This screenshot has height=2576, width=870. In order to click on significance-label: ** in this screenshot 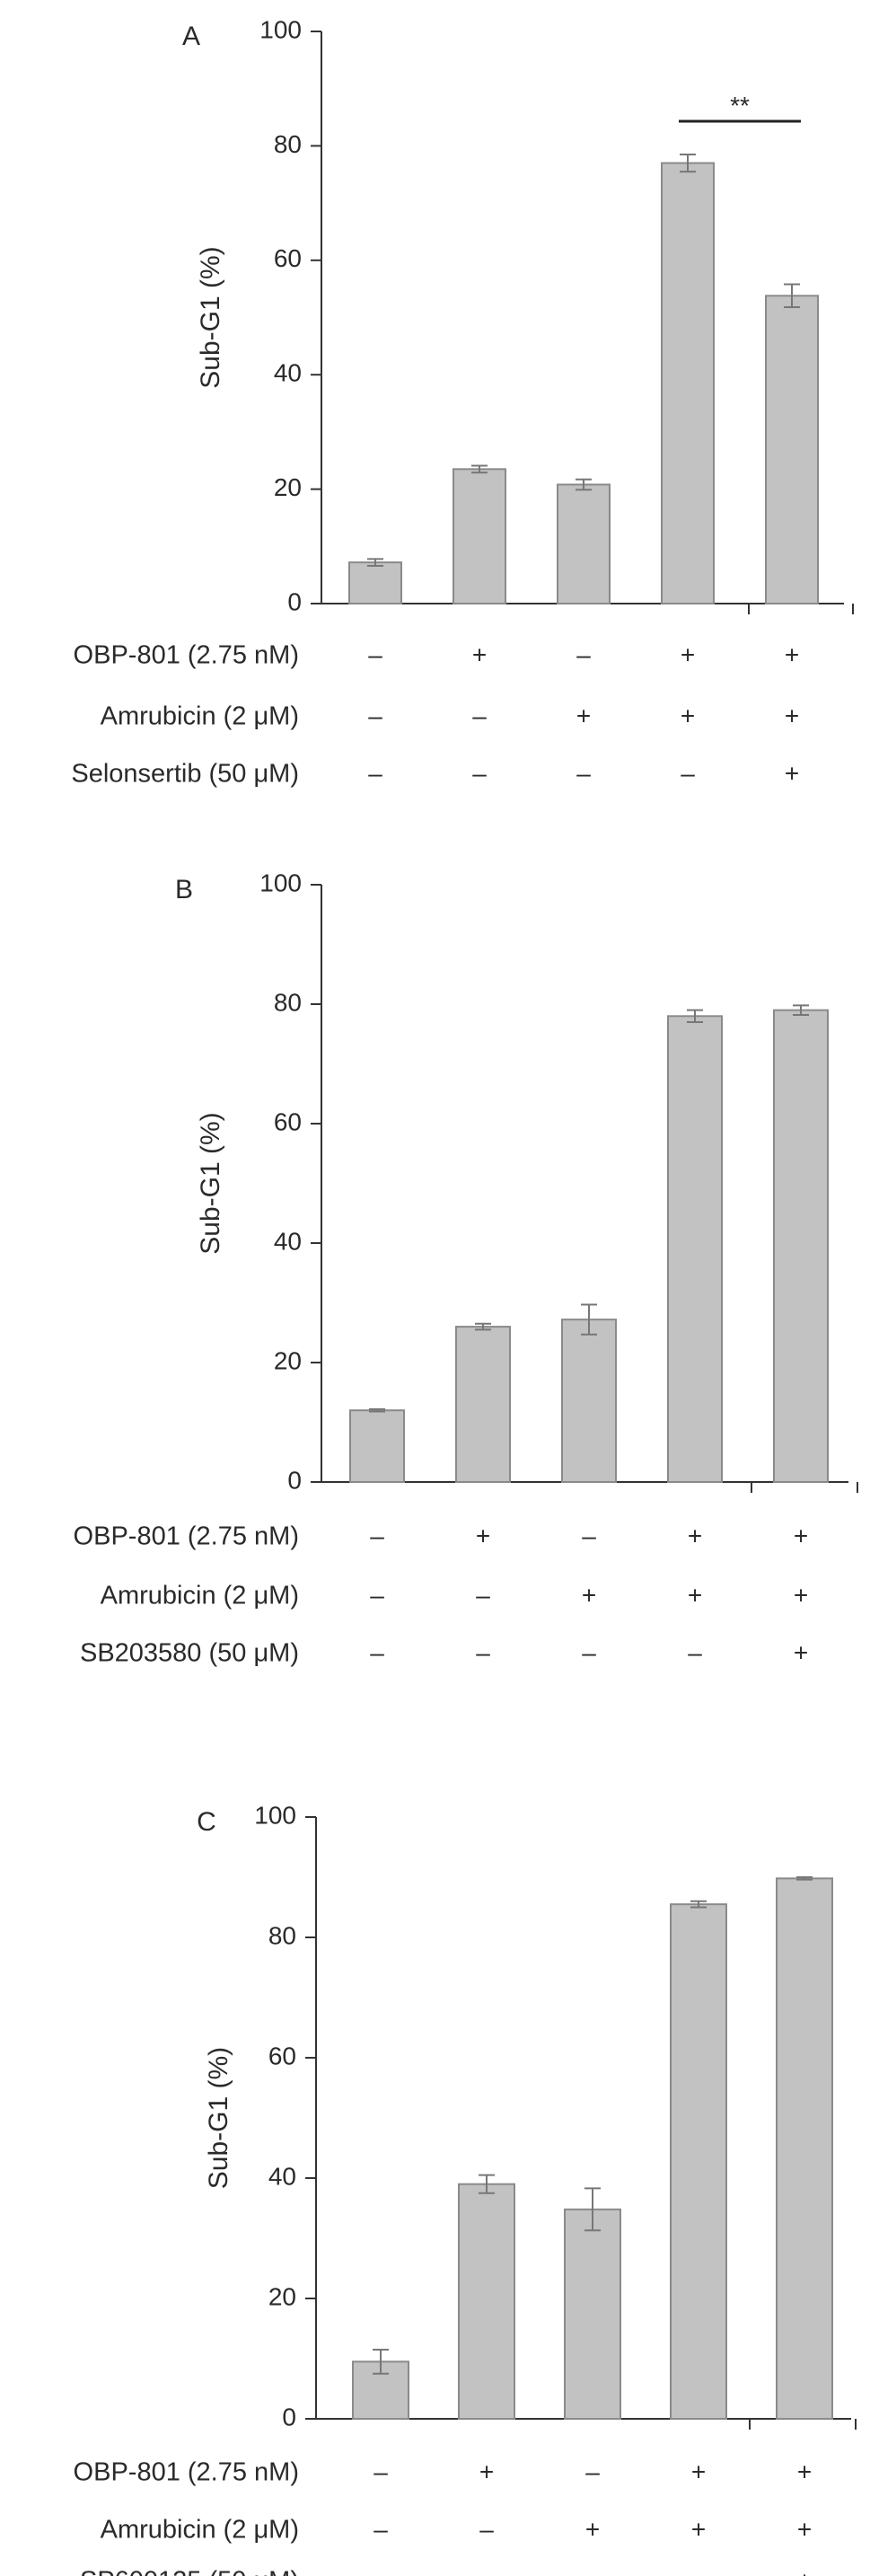, I will do `click(740, 105)`.